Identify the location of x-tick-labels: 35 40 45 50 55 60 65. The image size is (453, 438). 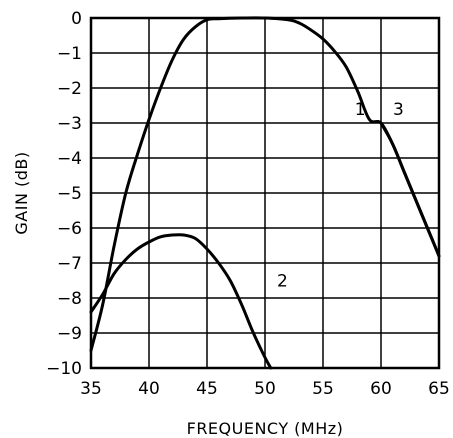
(265, 389).